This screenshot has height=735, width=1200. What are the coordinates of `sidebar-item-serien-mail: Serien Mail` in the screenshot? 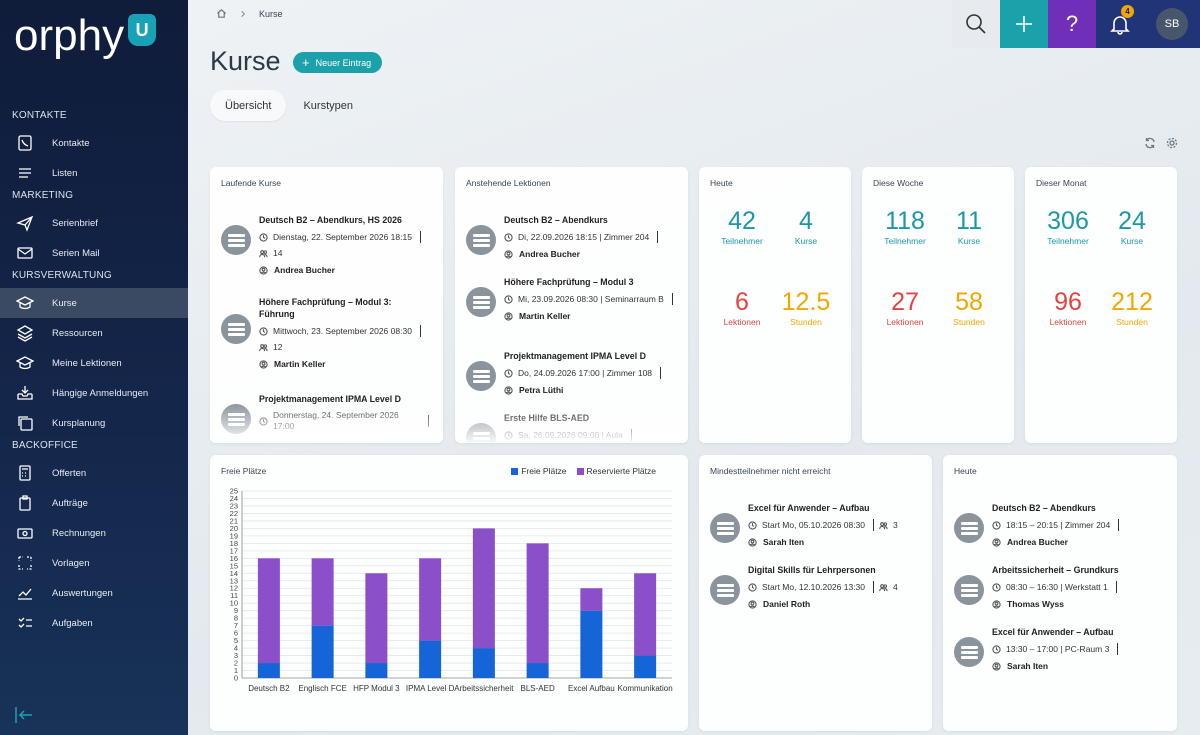 It's located at (94, 253).